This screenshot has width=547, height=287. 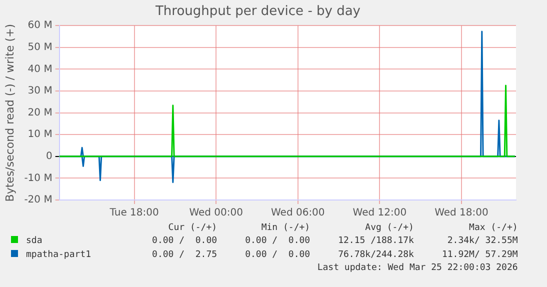 What do you see at coordinates (40, 134) in the screenshot?
I see `y-tick-label: 10 M` at bounding box center [40, 134].